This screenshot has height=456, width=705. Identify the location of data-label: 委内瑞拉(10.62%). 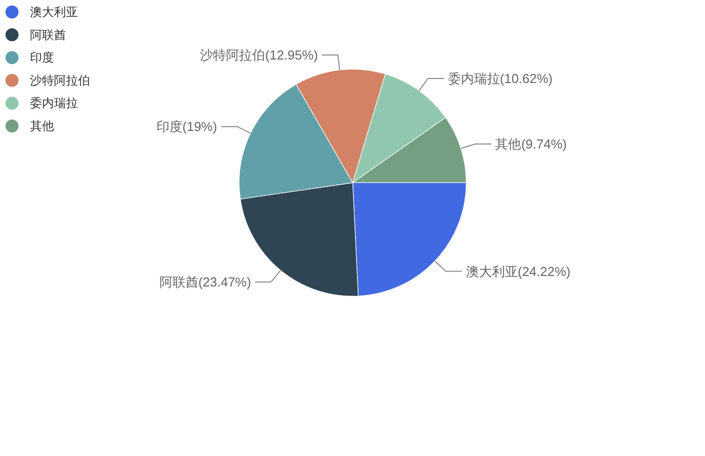
(500, 78).